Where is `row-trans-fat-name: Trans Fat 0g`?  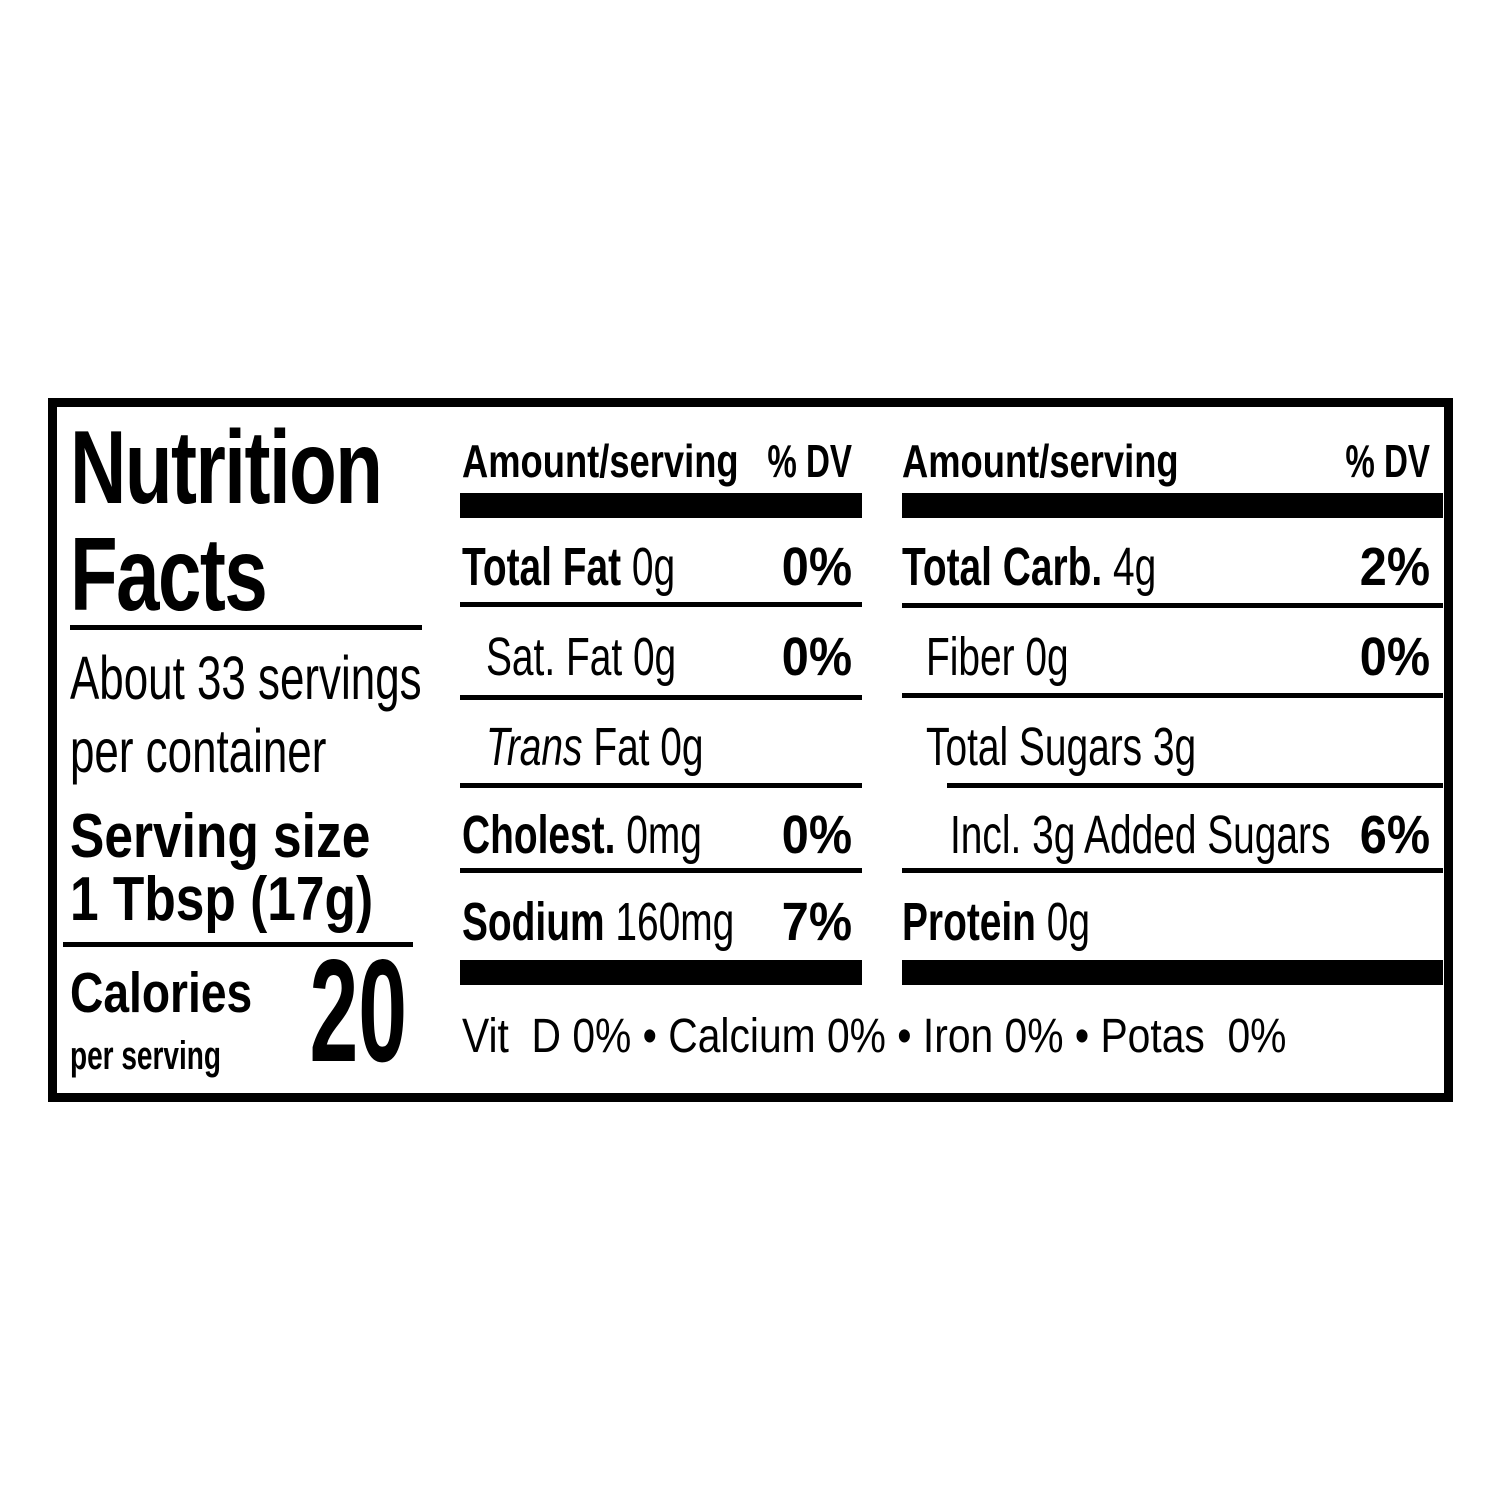 row-trans-fat-name: Trans Fat 0g is located at coordinates (595, 747).